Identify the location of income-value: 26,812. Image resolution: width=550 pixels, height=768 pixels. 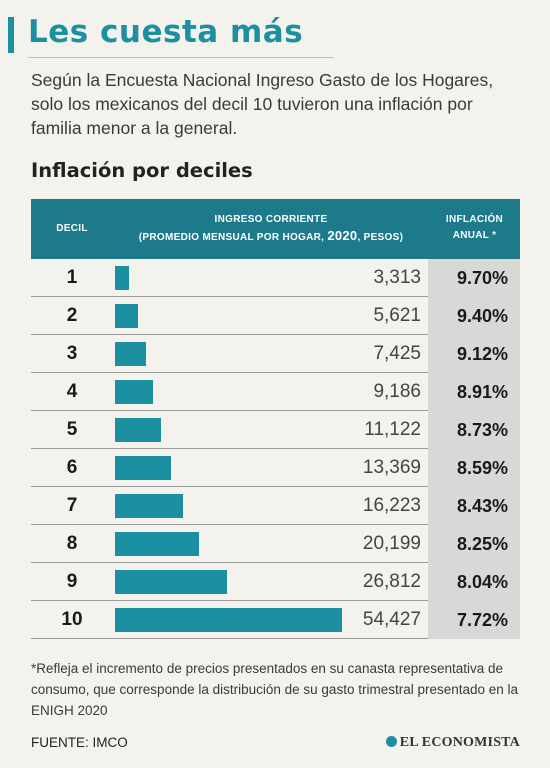
(391, 581).